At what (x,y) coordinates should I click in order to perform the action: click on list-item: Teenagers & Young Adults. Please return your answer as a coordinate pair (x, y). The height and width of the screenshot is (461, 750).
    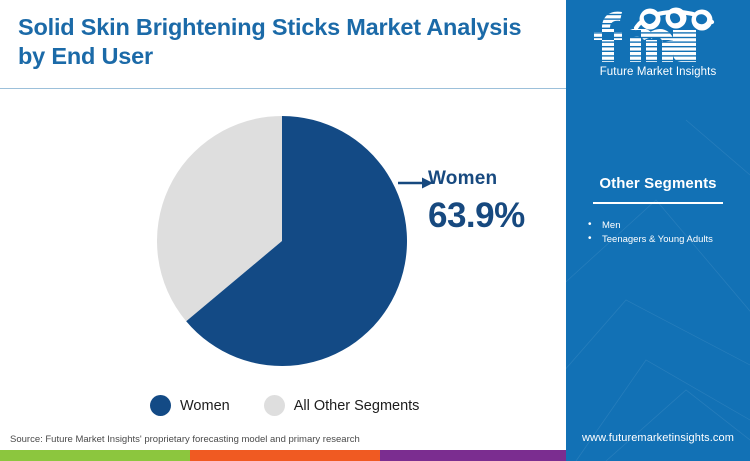
    Looking at the image, I should click on (667, 239).